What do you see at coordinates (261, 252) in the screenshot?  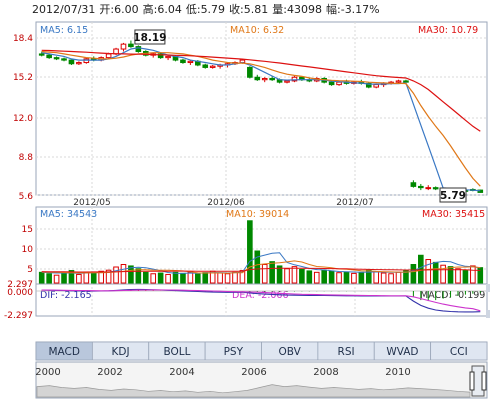 I see `volume-bars` at bounding box center [261, 252].